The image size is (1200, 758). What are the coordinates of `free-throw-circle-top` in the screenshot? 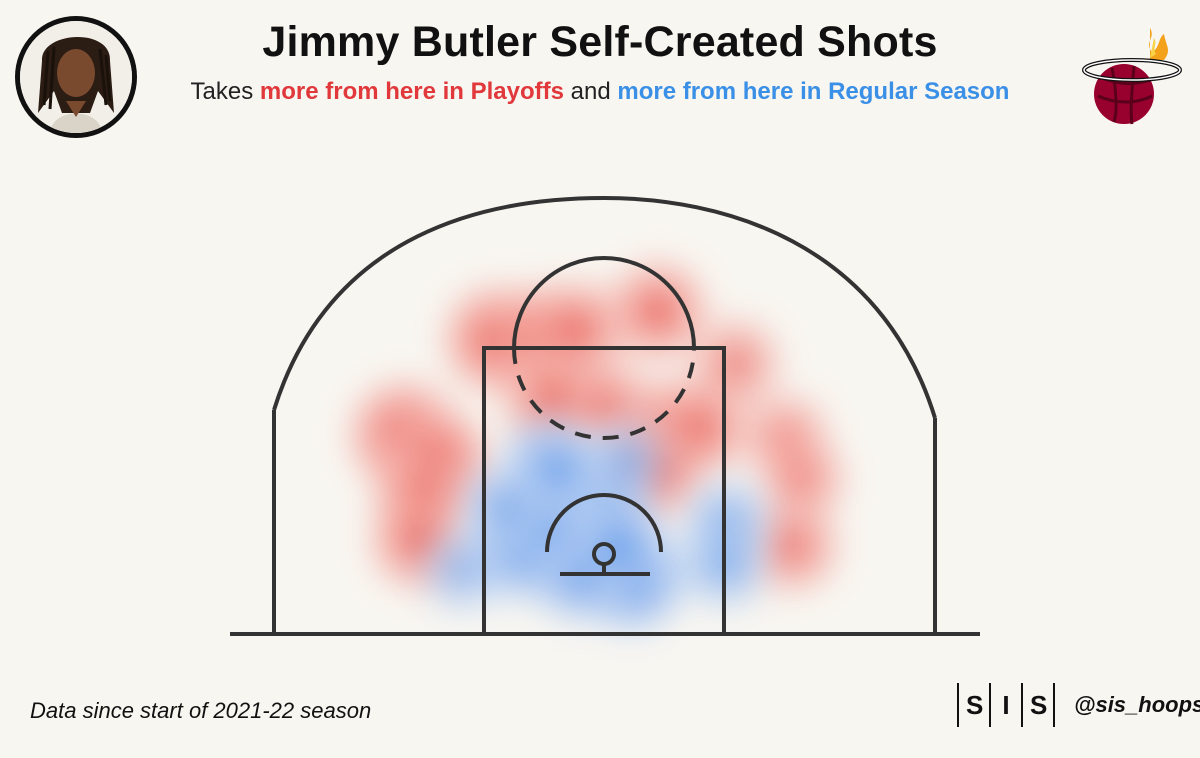 It's located at (604, 302).